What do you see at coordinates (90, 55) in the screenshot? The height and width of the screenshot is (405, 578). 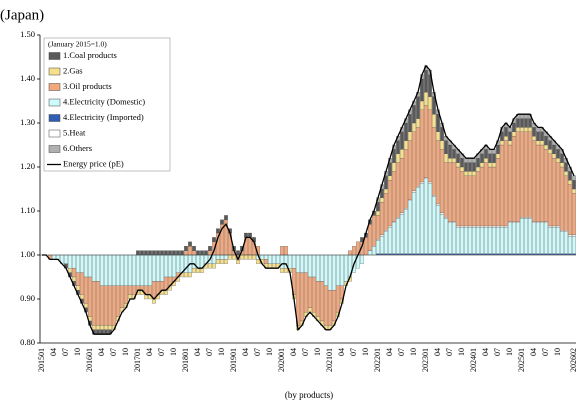 I see `legend-label: 1.Coal products` at bounding box center [90, 55].